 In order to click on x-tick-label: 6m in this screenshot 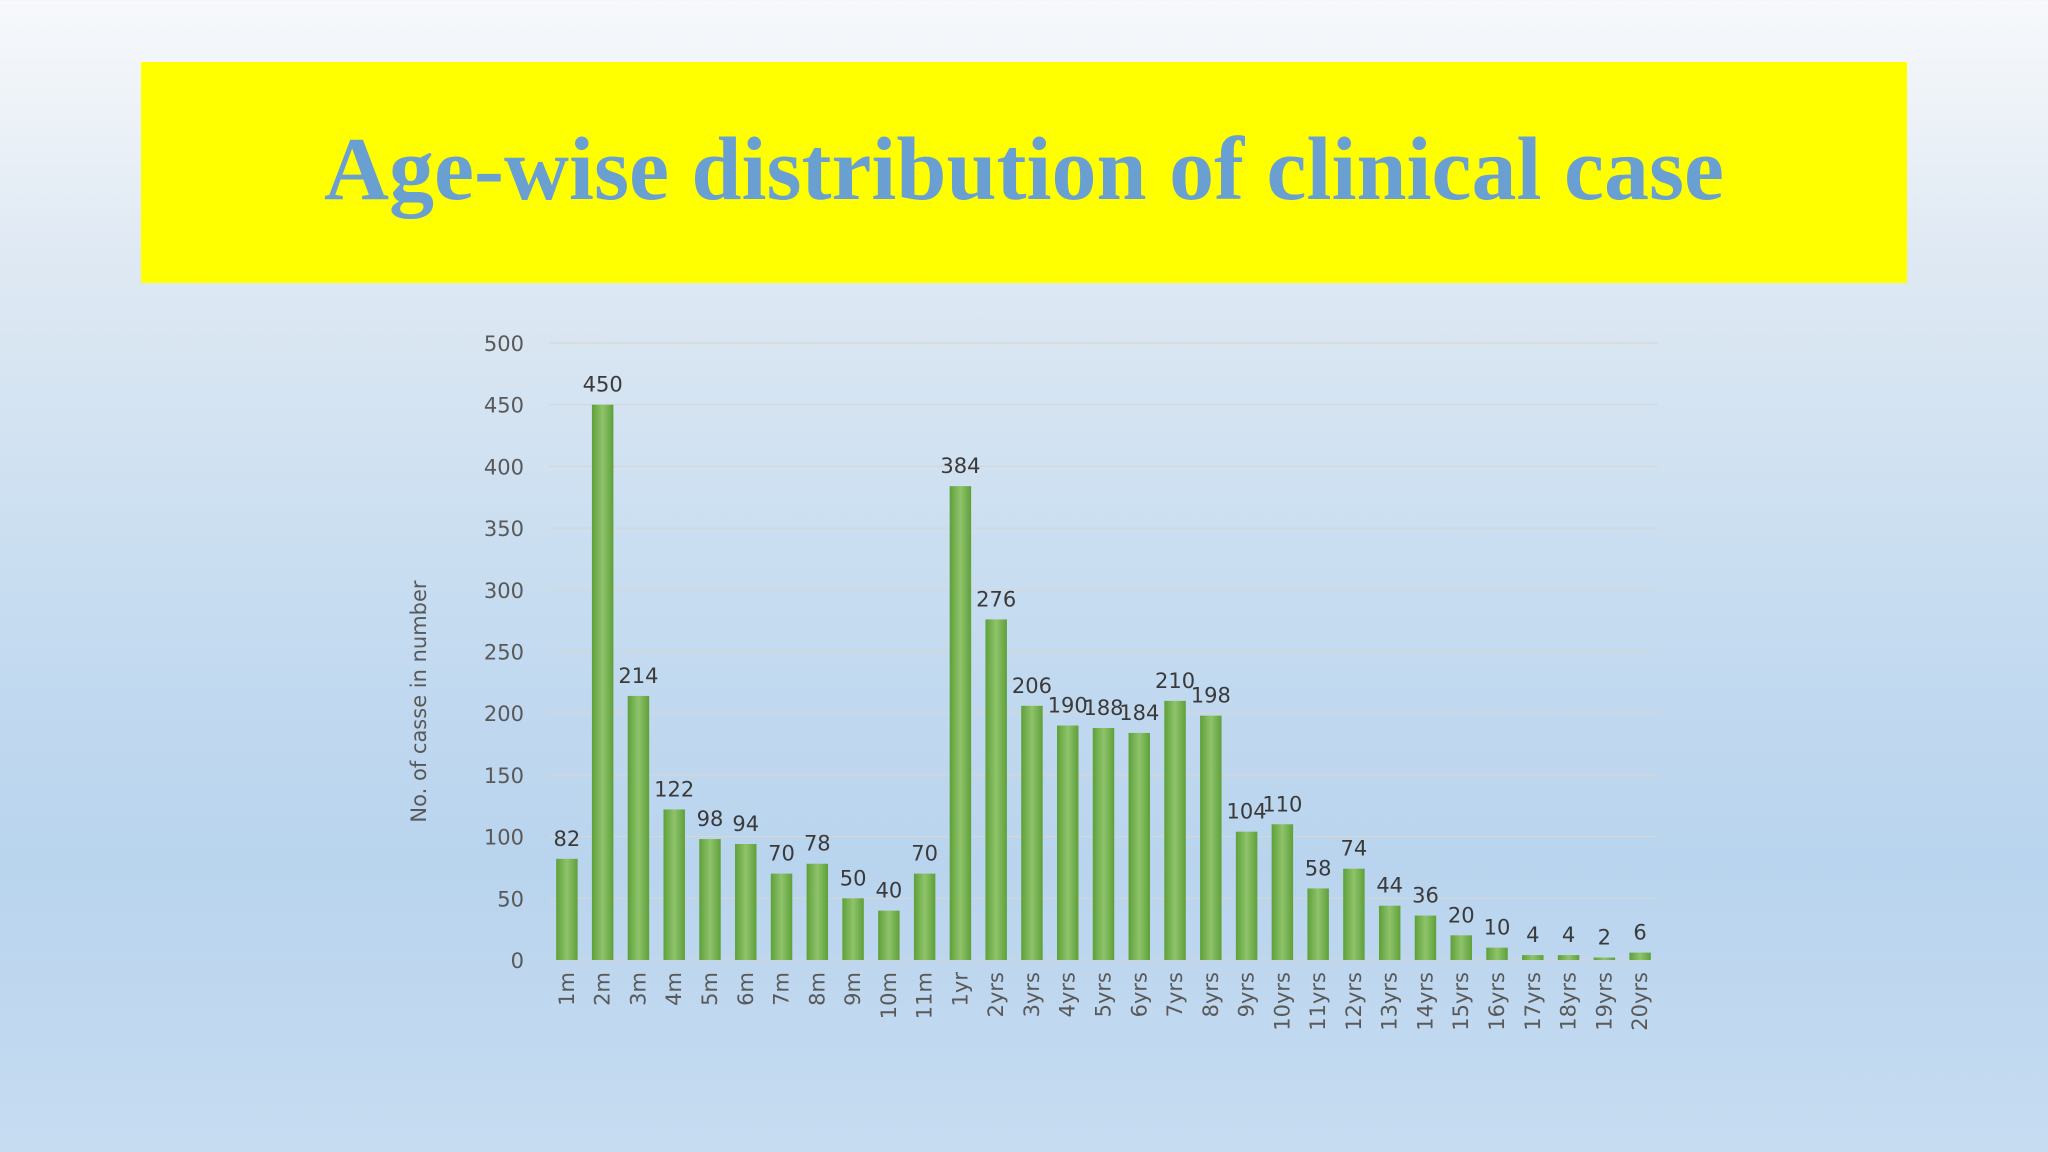, I will do `click(746, 989)`.